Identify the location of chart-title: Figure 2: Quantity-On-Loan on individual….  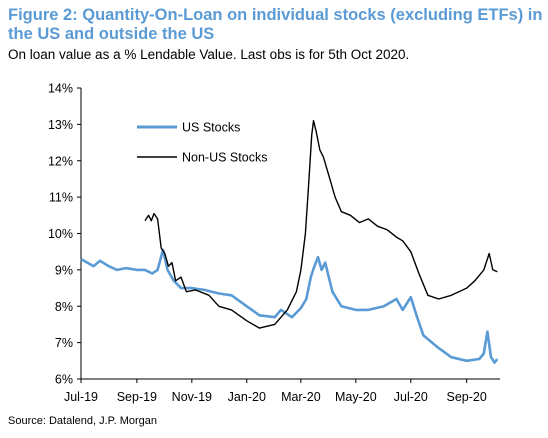
(275, 24).